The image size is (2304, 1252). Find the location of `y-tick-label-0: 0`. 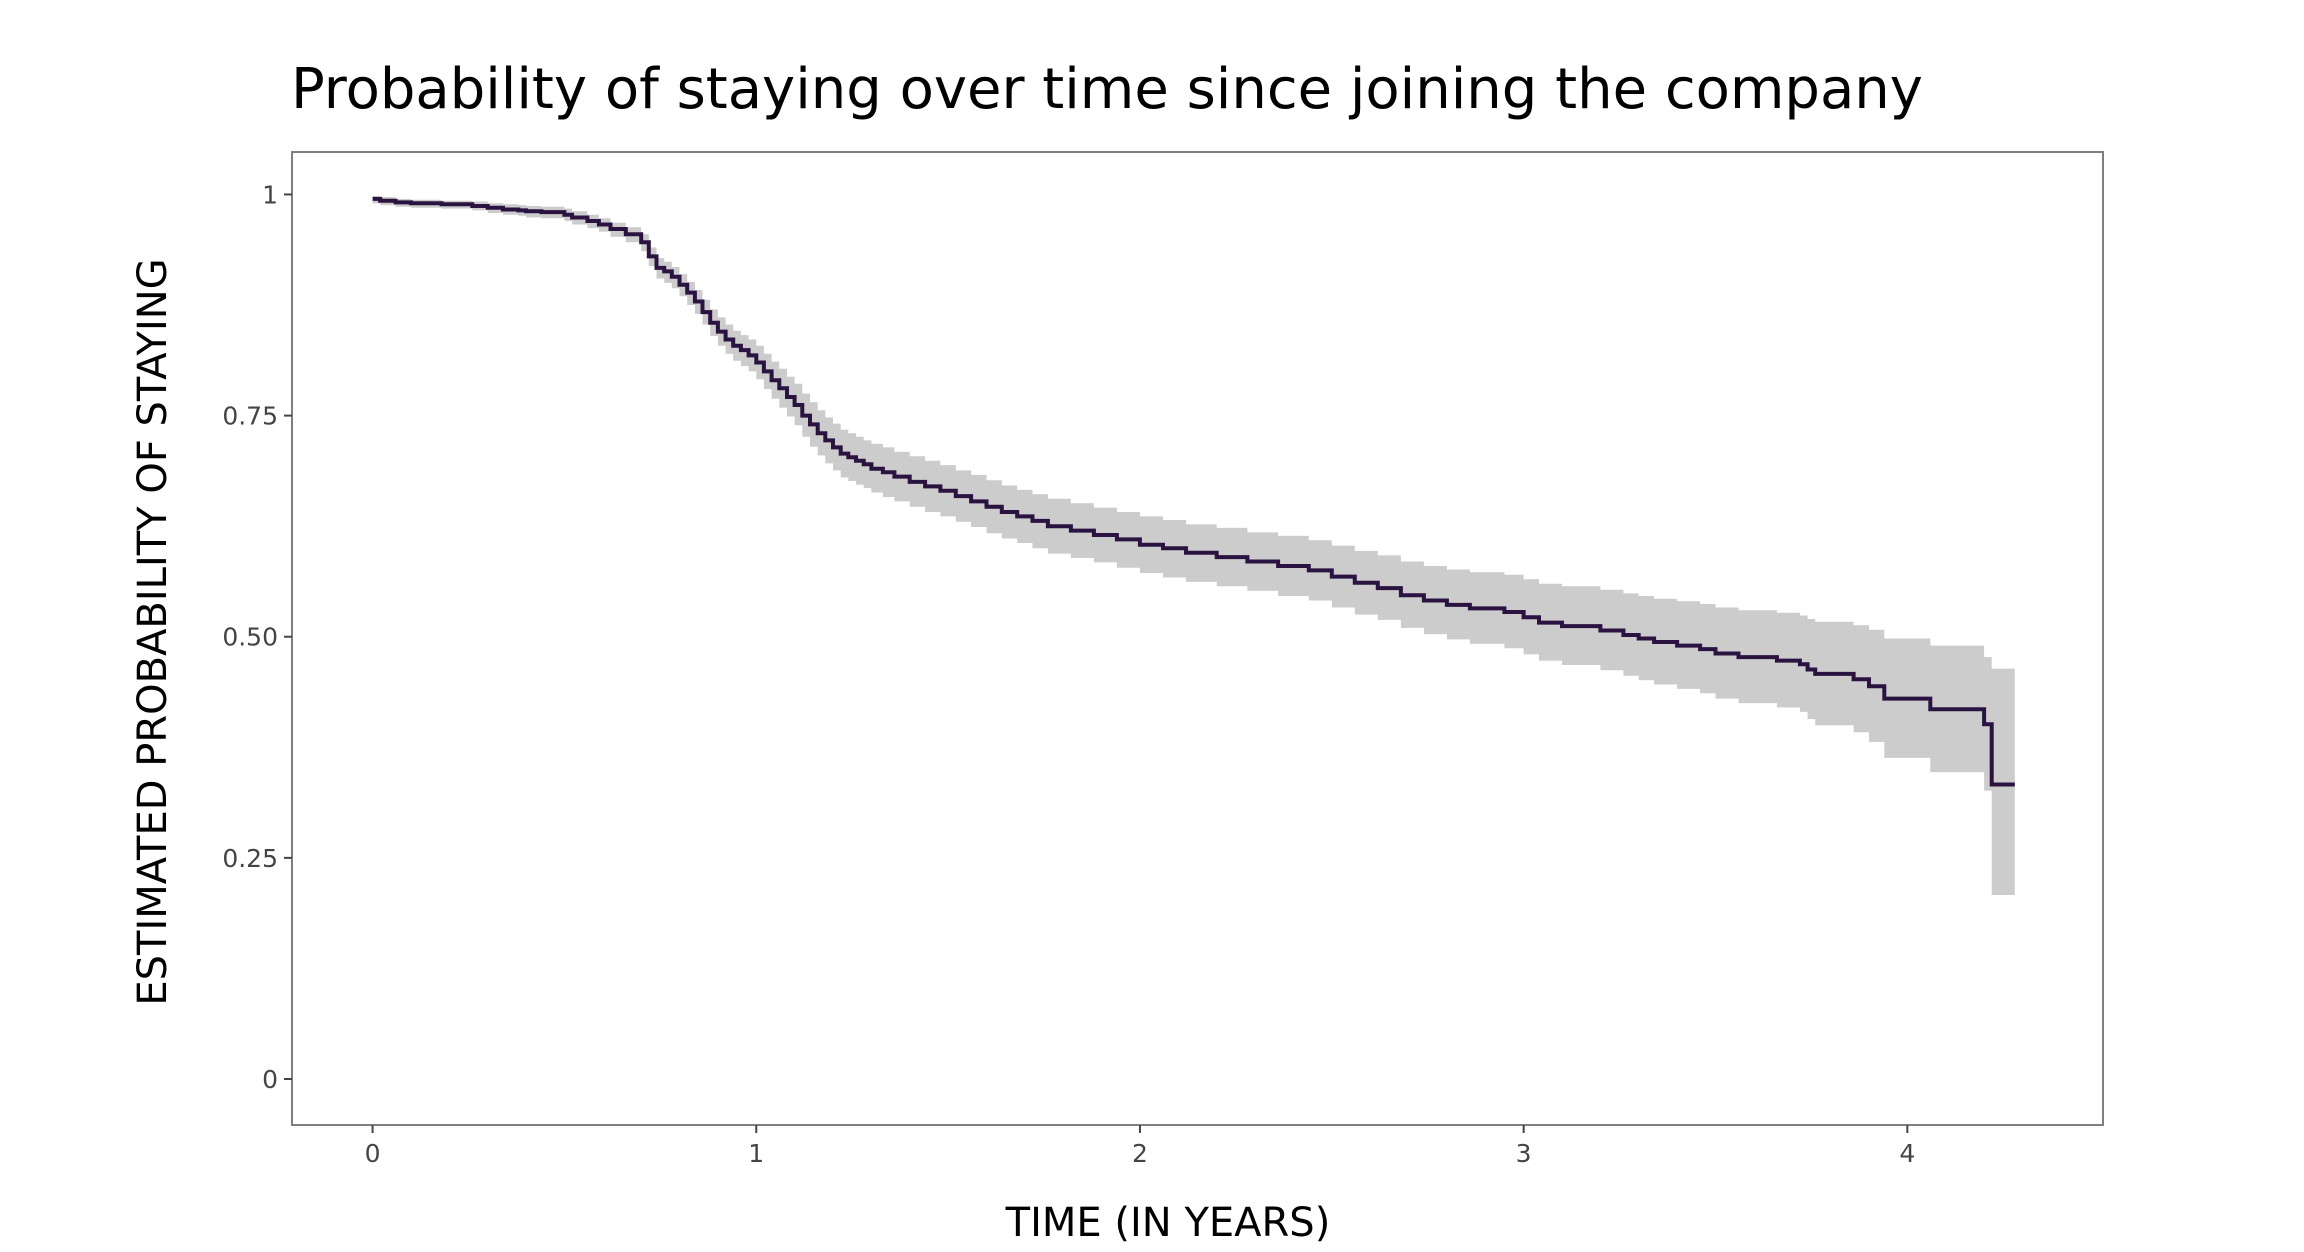

y-tick-label-0: 0 is located at coordinates (270, 1079).